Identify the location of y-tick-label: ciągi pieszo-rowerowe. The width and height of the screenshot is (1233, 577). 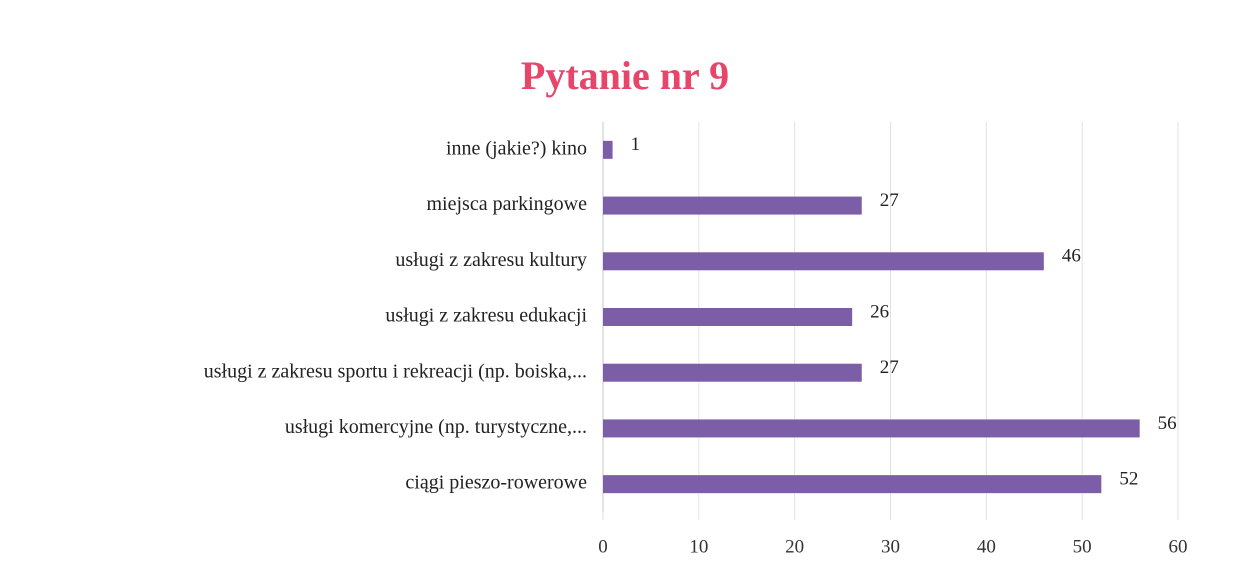
(496, 483).